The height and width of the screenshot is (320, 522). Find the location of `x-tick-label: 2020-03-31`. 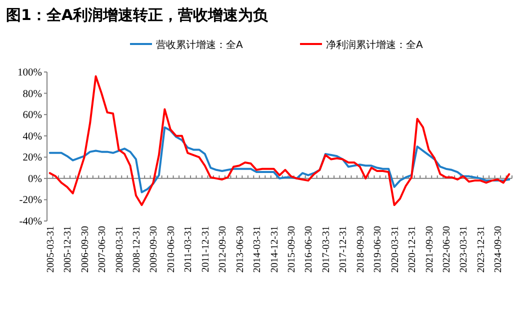

x-tick-label: 2020-03-31 is located at coordinates (395, 249).